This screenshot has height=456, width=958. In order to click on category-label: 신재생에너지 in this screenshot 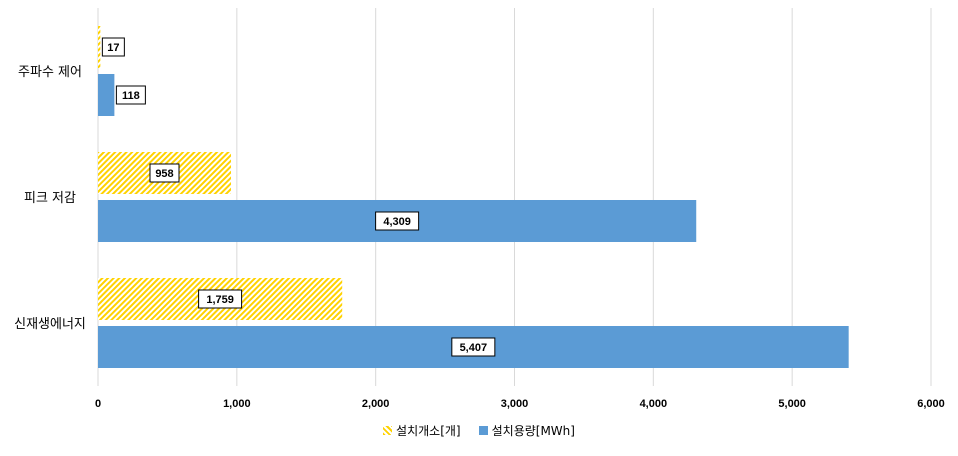, I will do `click(50, 324)`.